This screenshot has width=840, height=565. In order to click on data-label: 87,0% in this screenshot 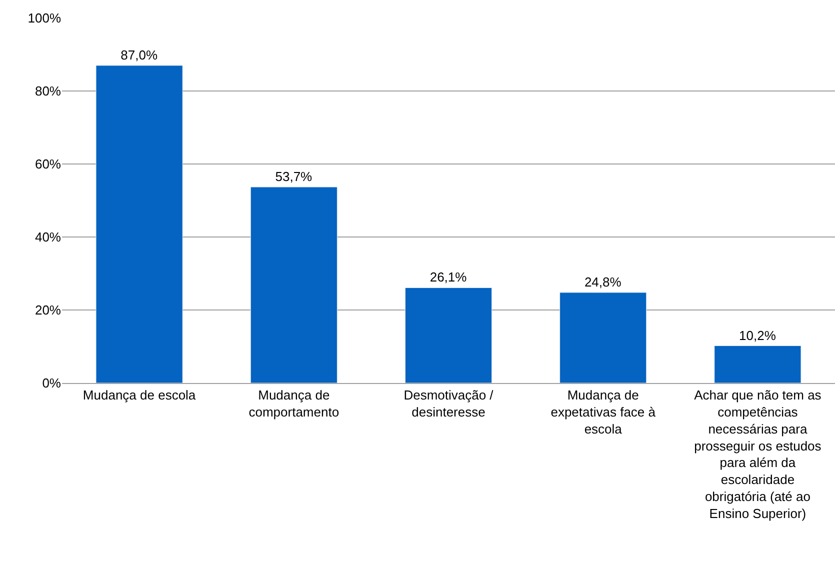, I will do `click(139, 54)`.